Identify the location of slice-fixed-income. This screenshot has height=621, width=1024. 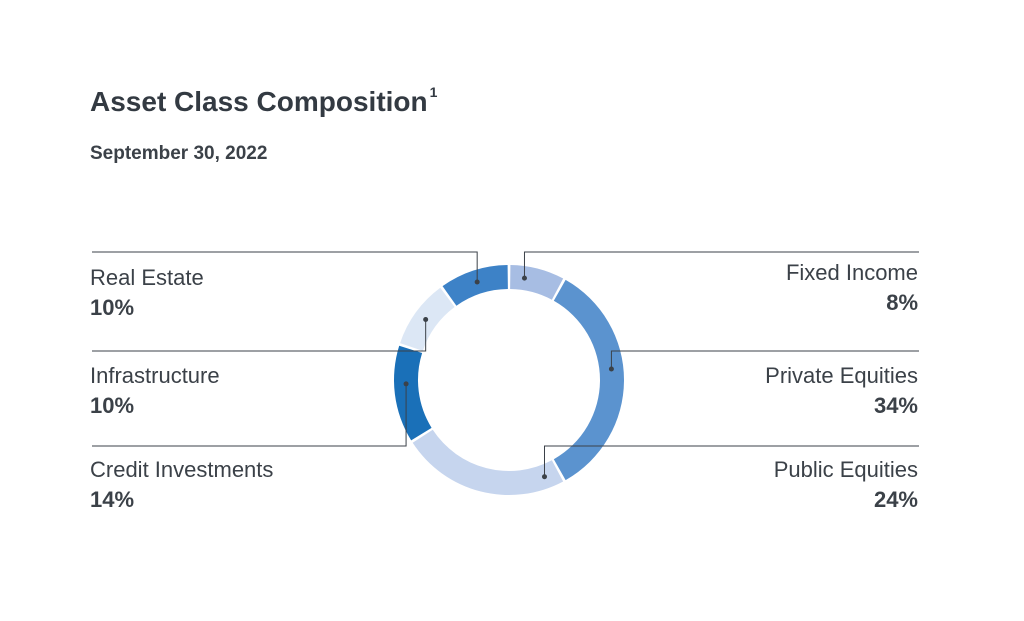
(537, 282).